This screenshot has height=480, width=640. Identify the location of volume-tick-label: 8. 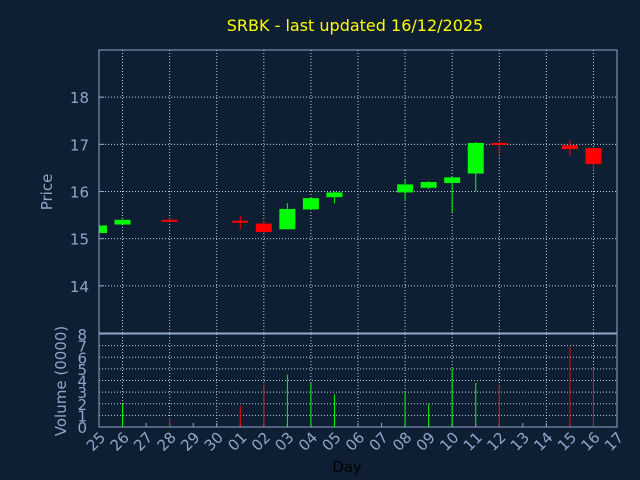
(82, 335).